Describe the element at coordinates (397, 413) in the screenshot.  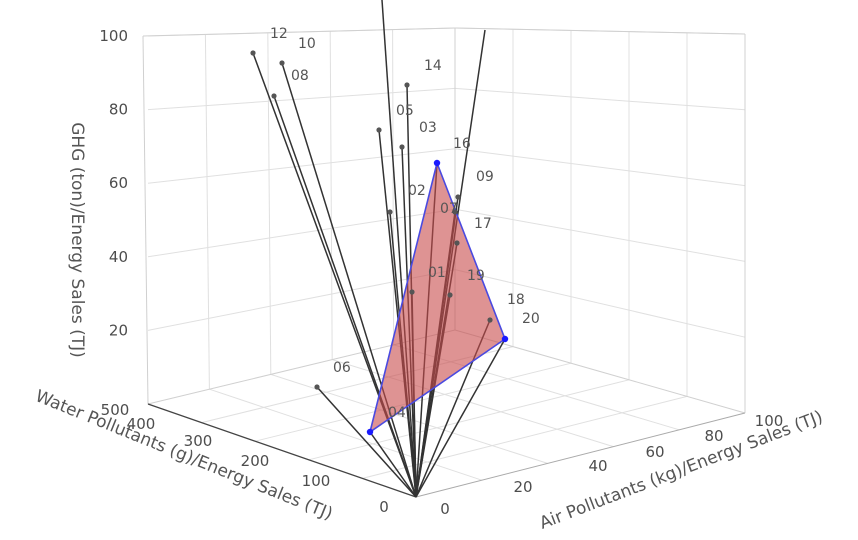
I see `point-label: 04` at that location.